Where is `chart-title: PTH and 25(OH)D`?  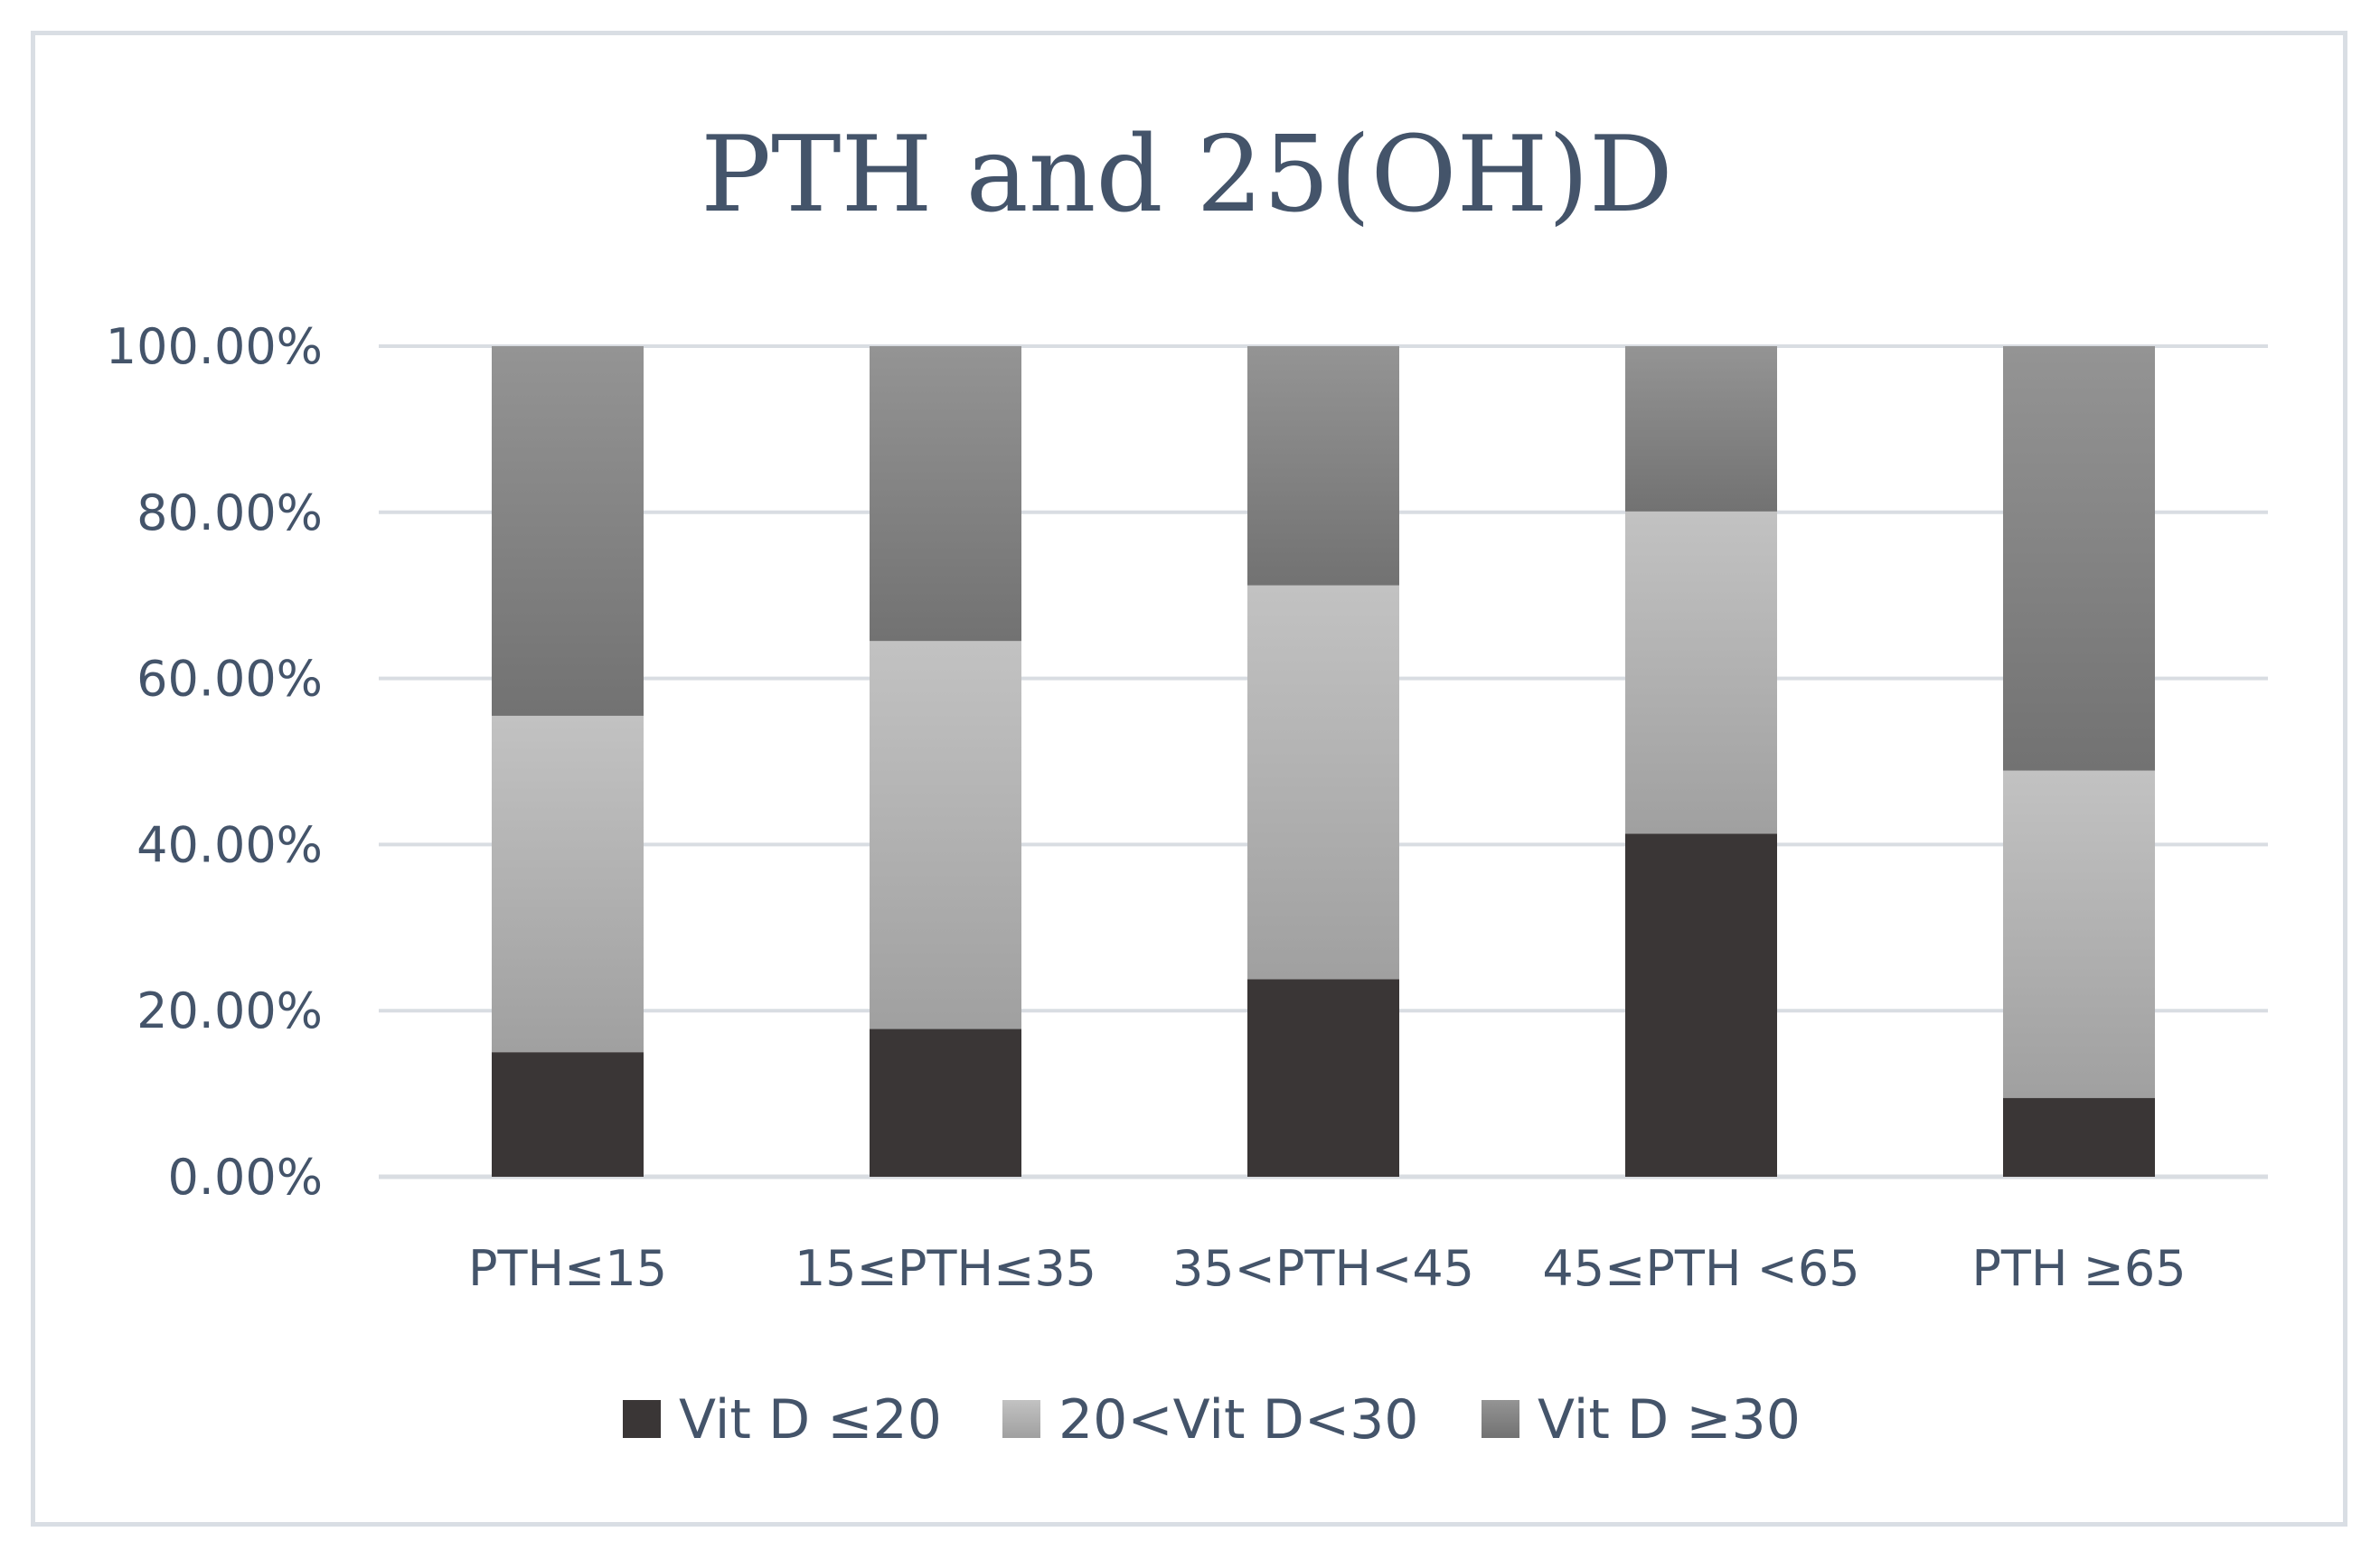 chart-title: PTH and 25(OH)D is located at coordinates (1187, 175).